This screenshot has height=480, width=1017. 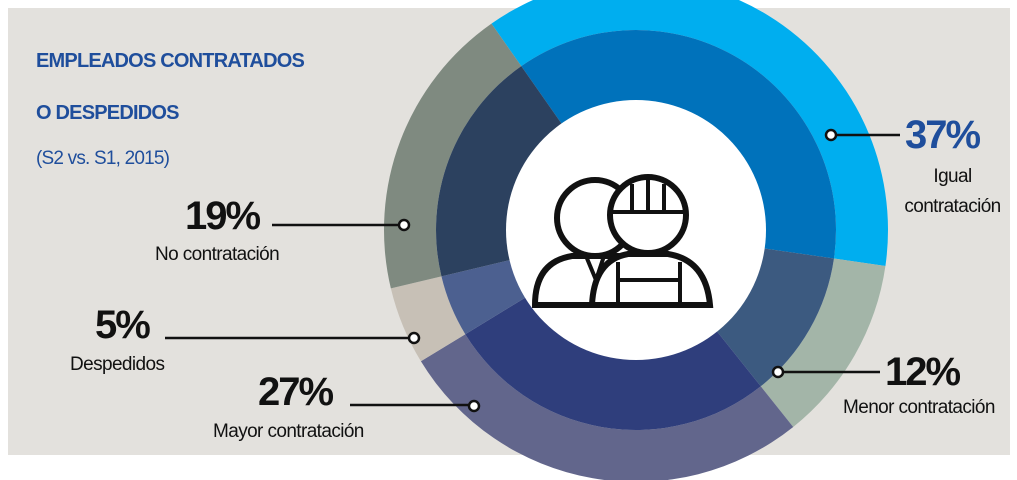 I want to click on category-label: Mayor contratación, so click(x=288, y=431).